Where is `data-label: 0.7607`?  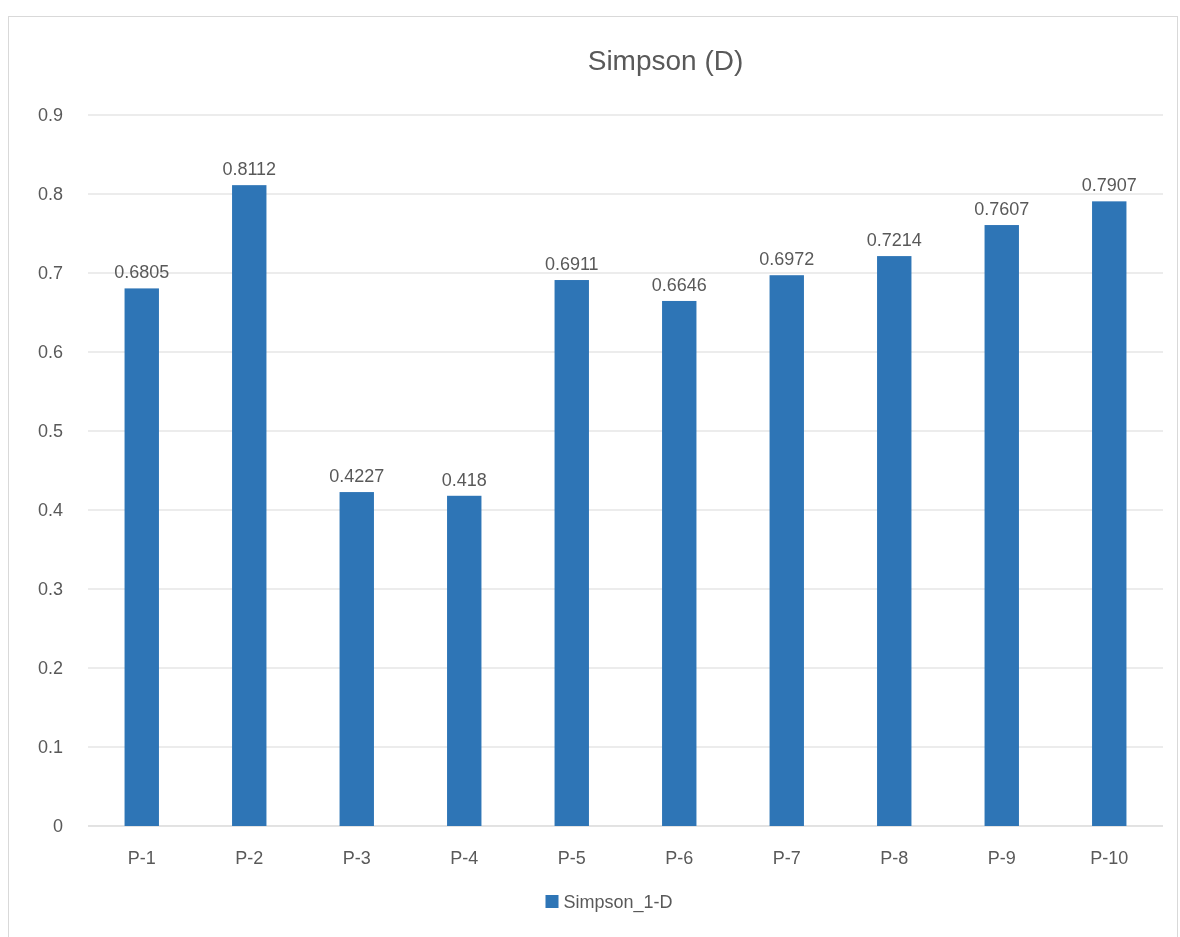
data-label: 0.7607 is located at coordinates (1002, 209).